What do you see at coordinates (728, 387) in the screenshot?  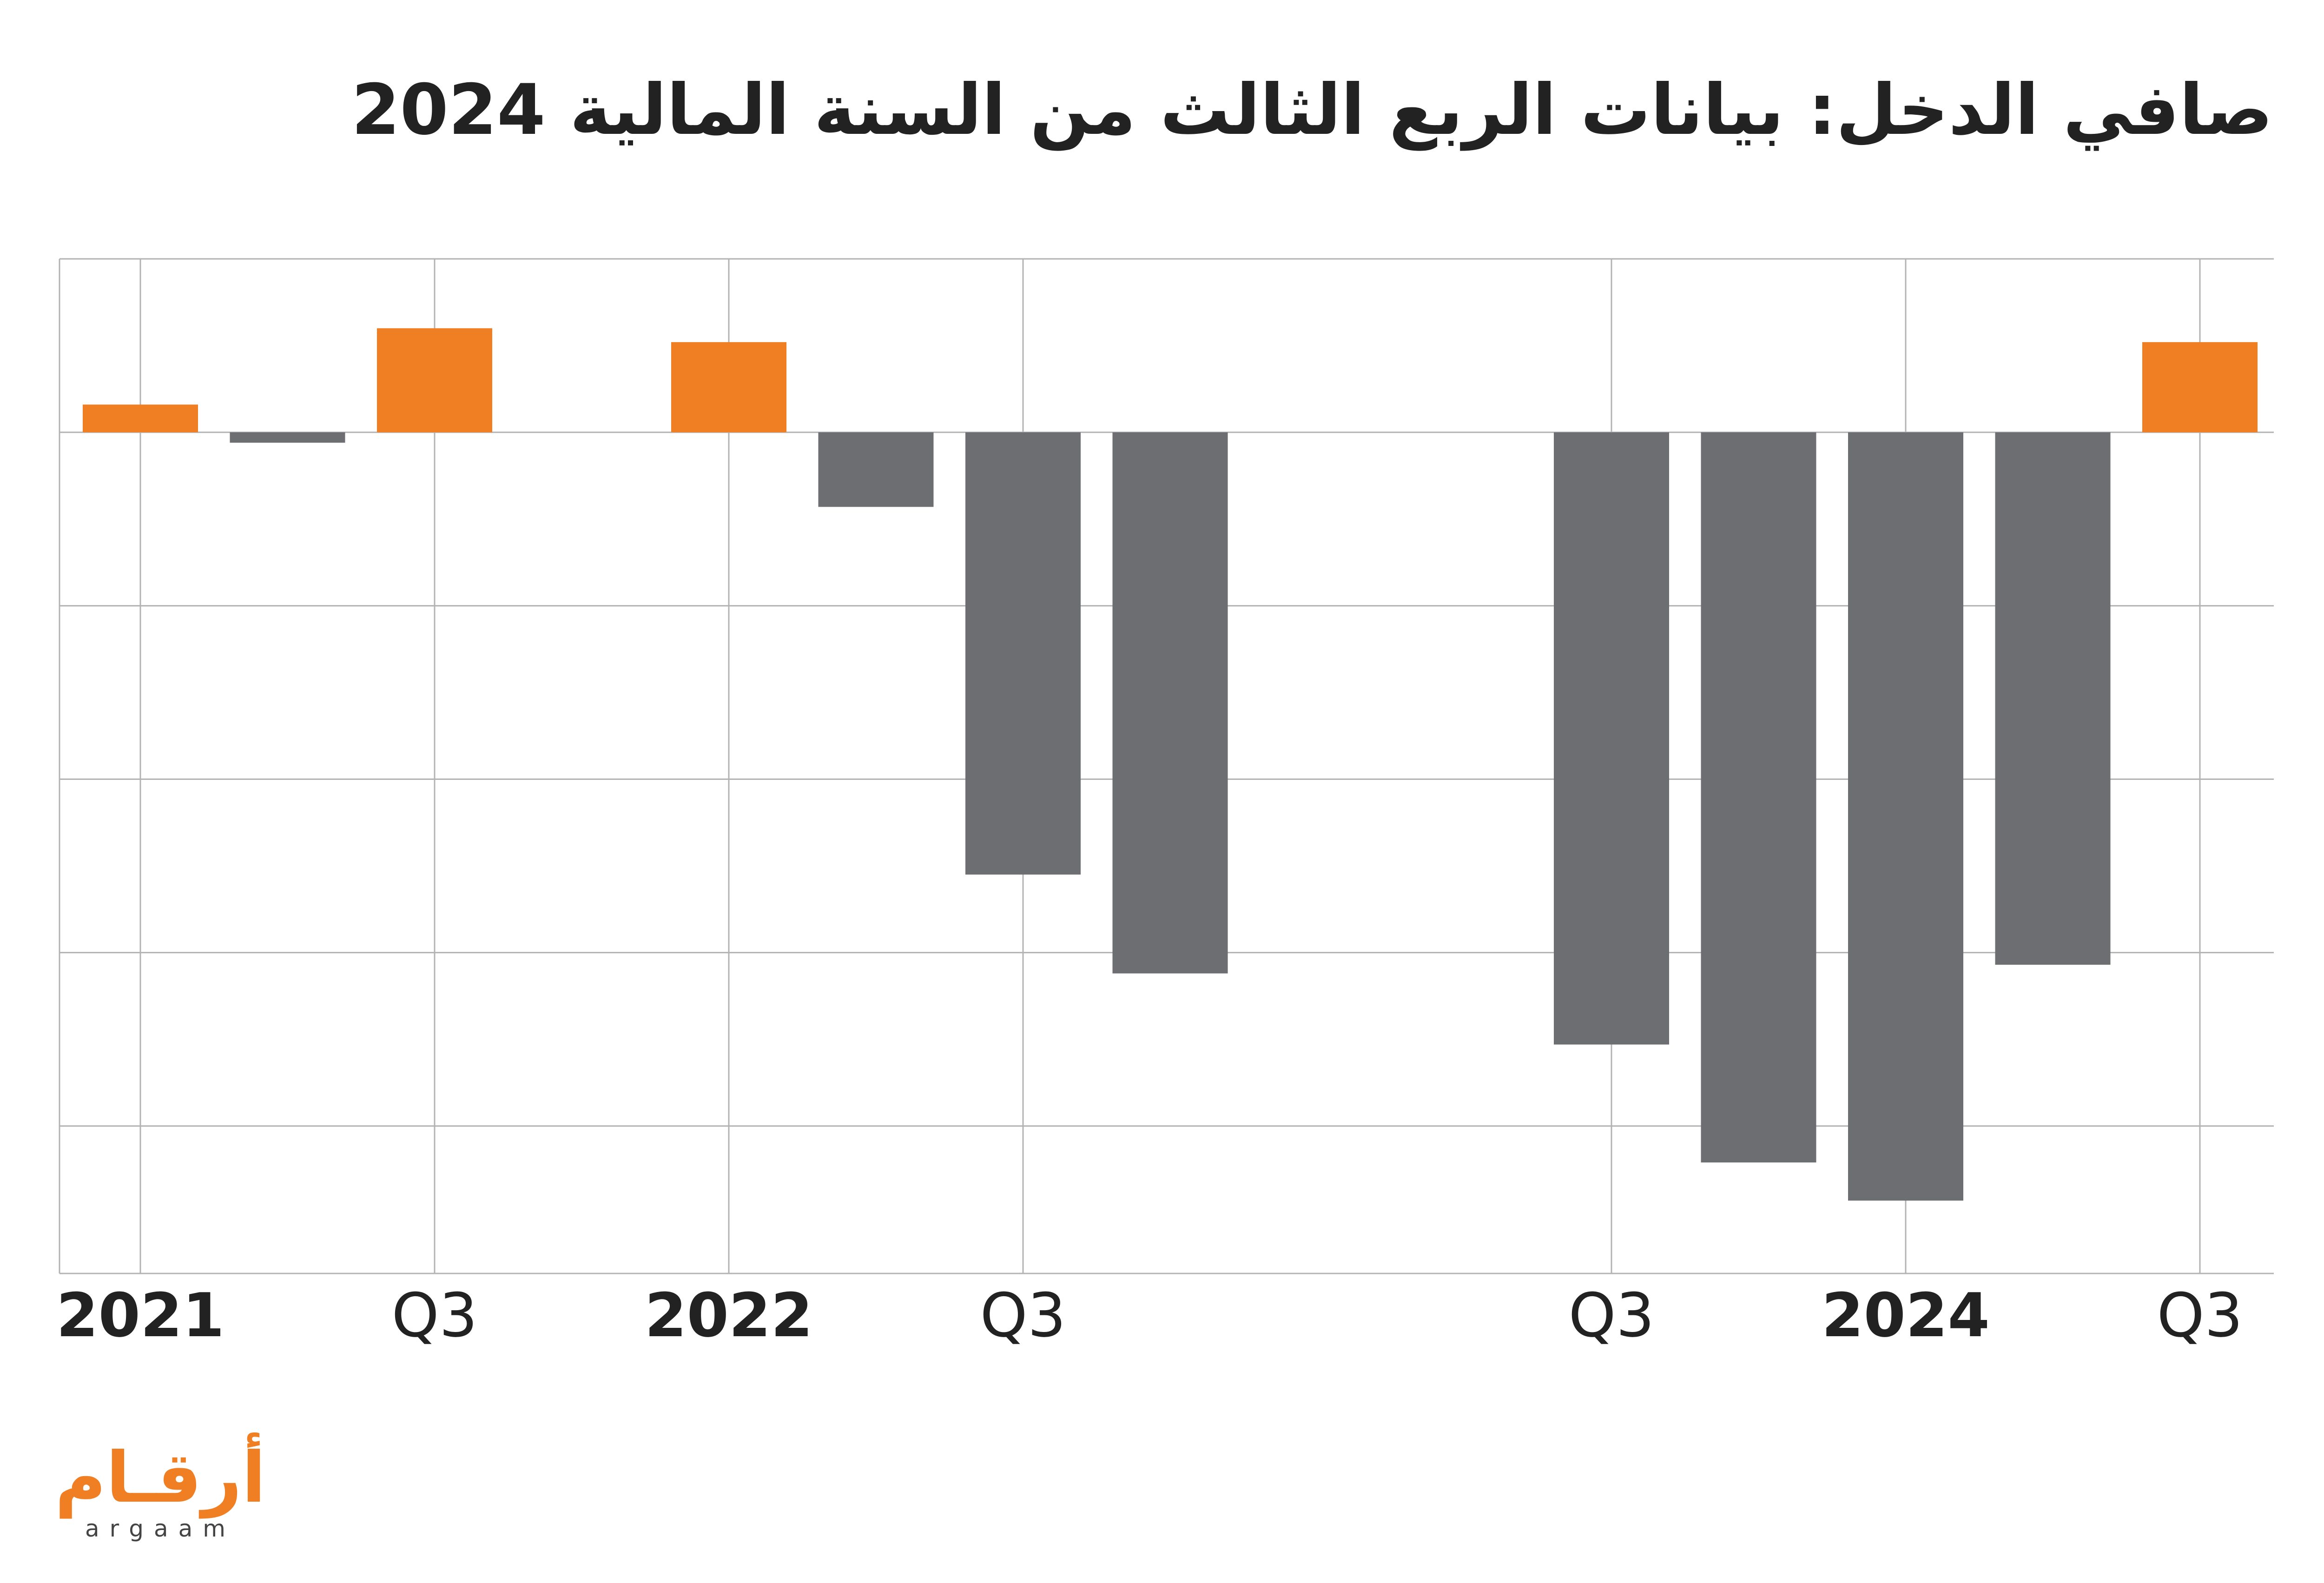 I see `bar-q1-2022` at bounding box center [728, 387].